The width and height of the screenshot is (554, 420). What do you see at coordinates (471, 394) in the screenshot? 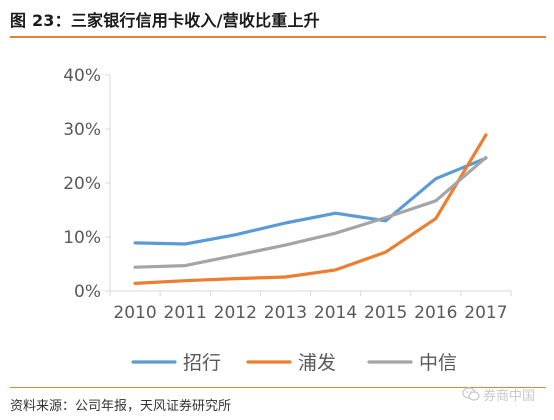
I see `wechat-icon` at bounding box center [471, 394].